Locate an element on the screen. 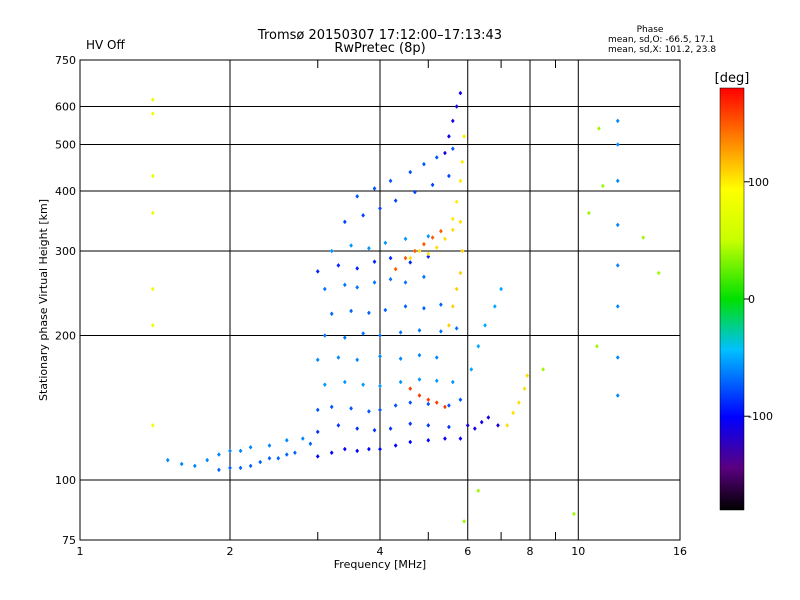  y-tick-label: 300 is located at coordinates (65, 251).